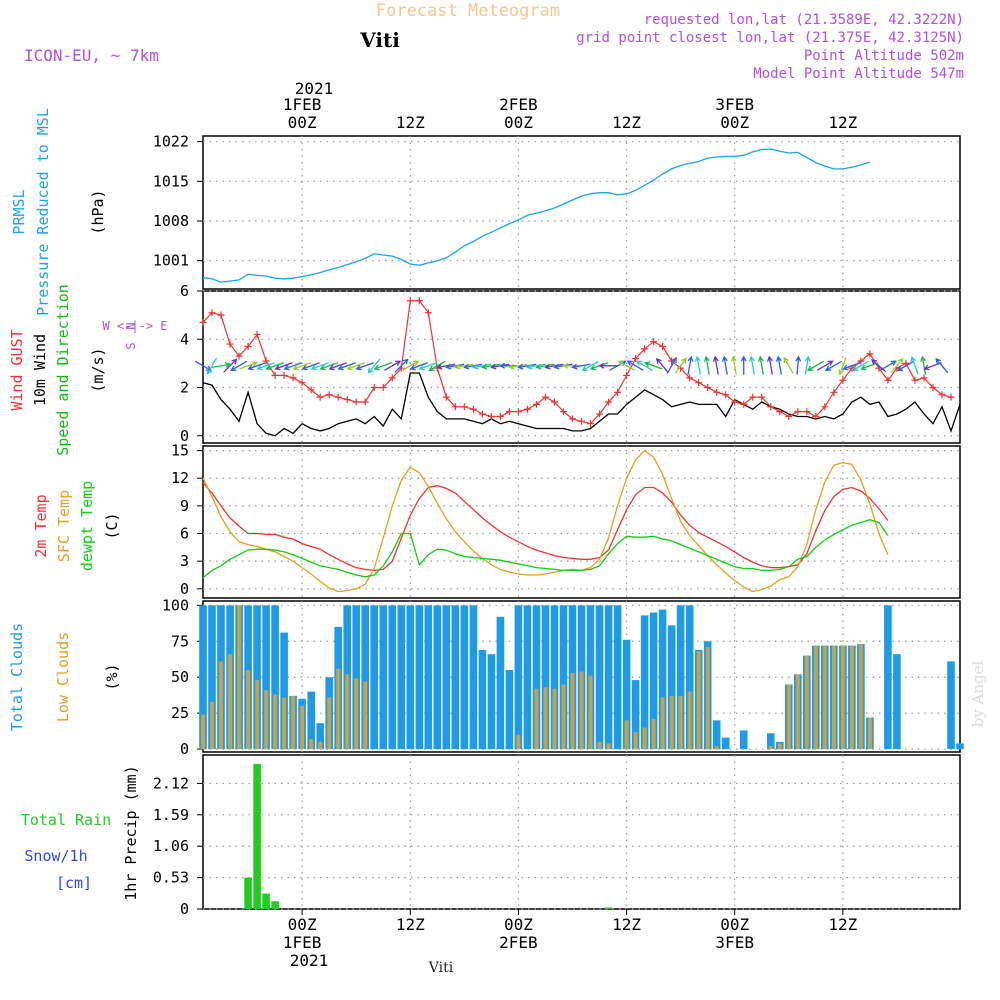 The image size is (1000, 1000). I want to click on time-tick-label: 00Z, so click(734, 122).